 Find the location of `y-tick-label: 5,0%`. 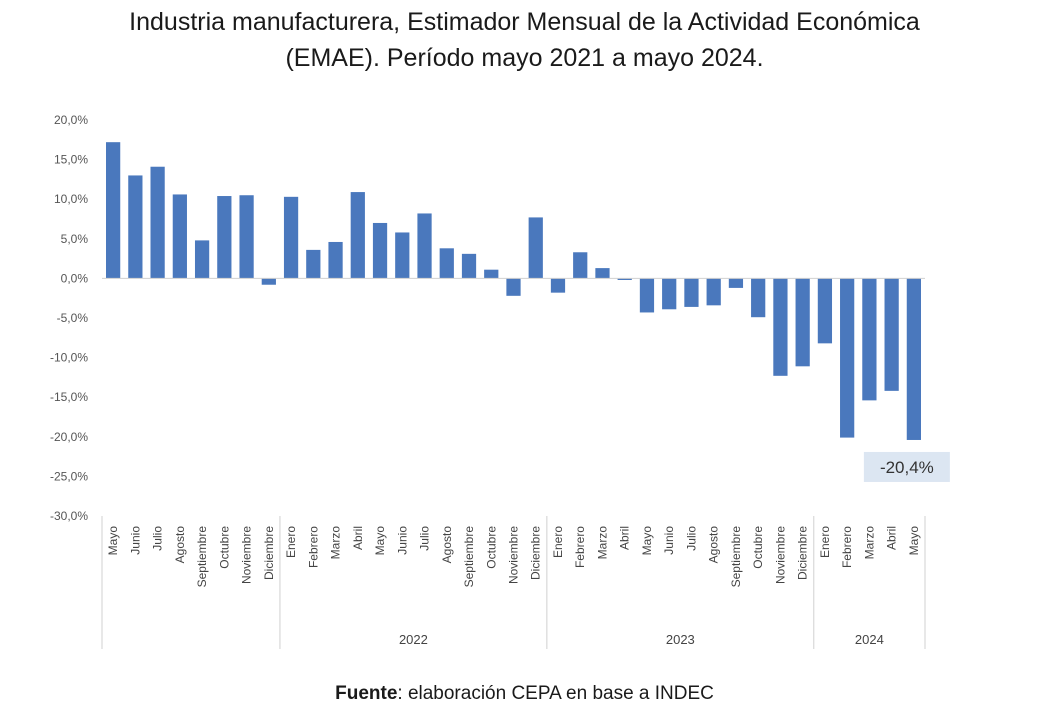

y-tick-label: 5,0% is located at coordinates (75, 239).